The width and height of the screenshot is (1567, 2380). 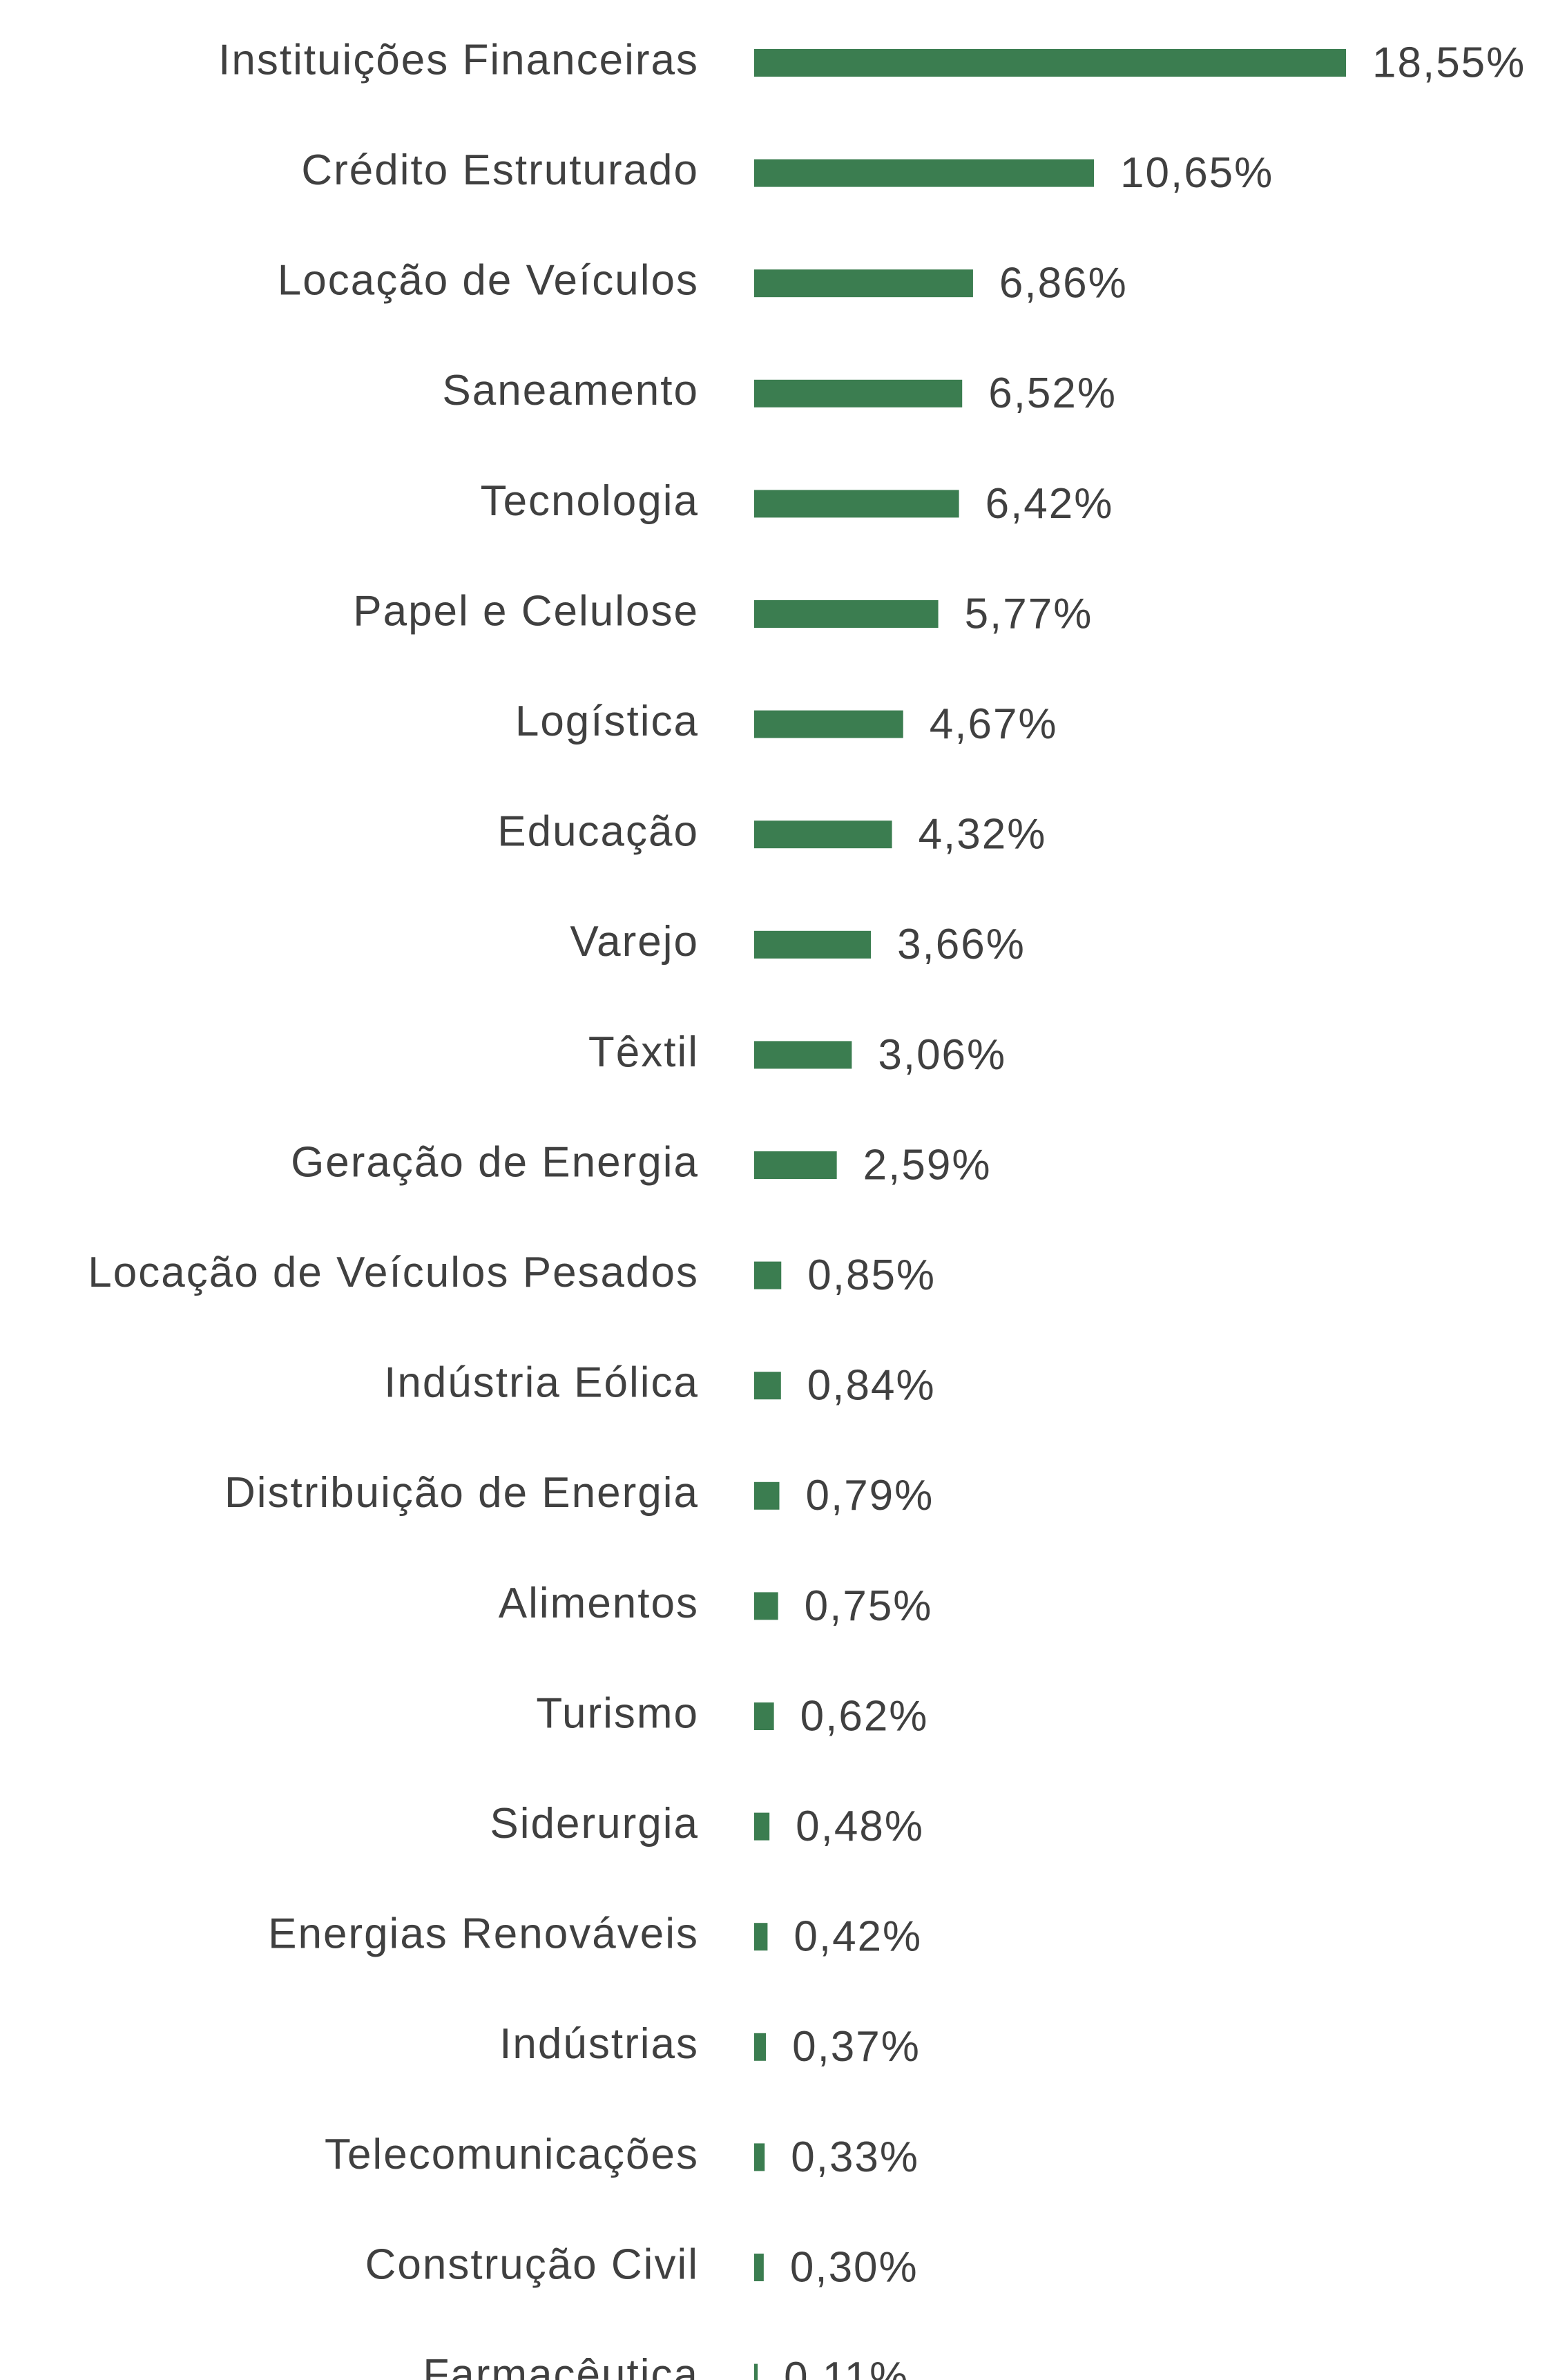 I want to click on value-label: 0,84%, so click(x=871, y=1386).